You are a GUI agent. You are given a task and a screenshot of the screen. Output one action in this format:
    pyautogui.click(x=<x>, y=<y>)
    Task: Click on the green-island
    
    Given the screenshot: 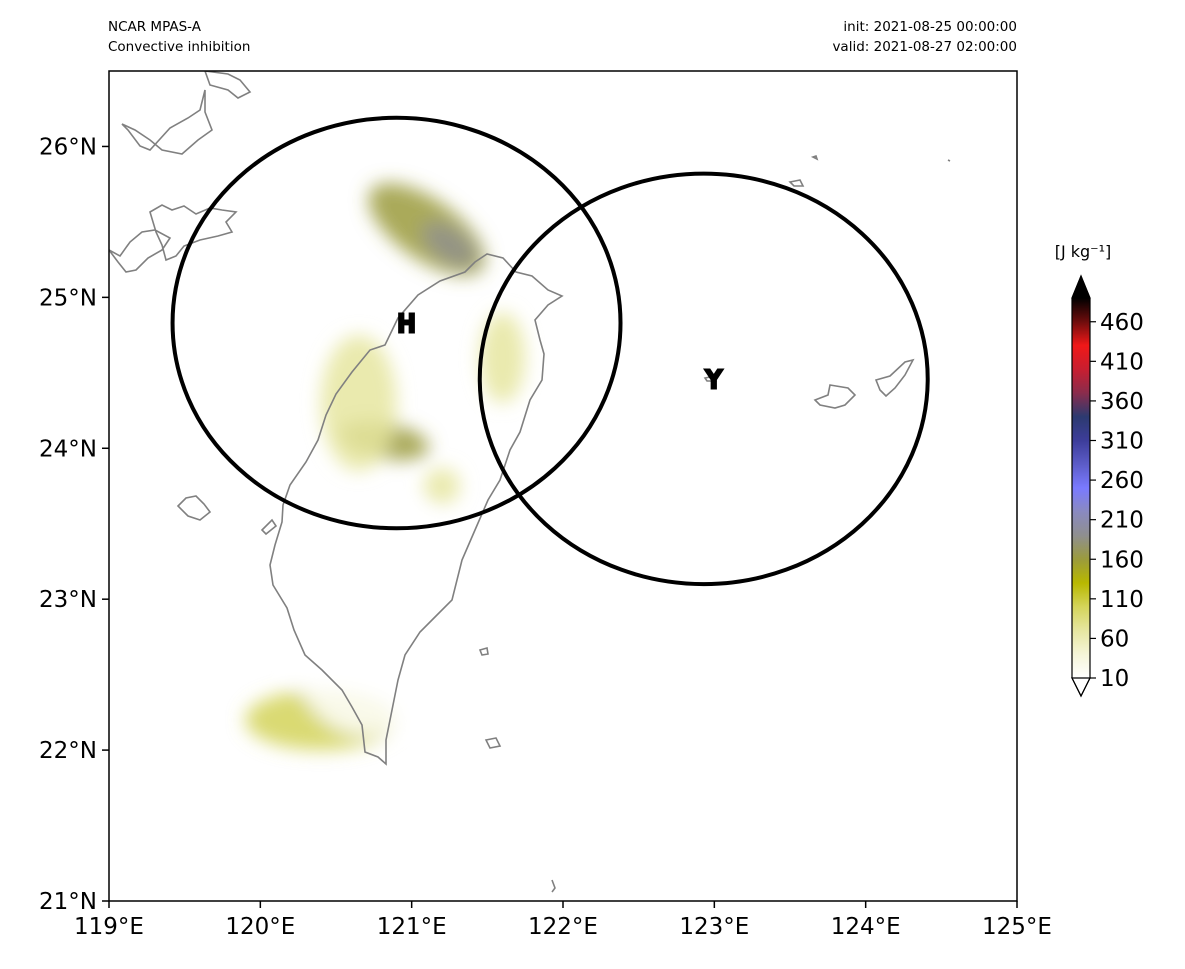 What is the action you would take?
    pyautogui.click(x=483, y=651)
    